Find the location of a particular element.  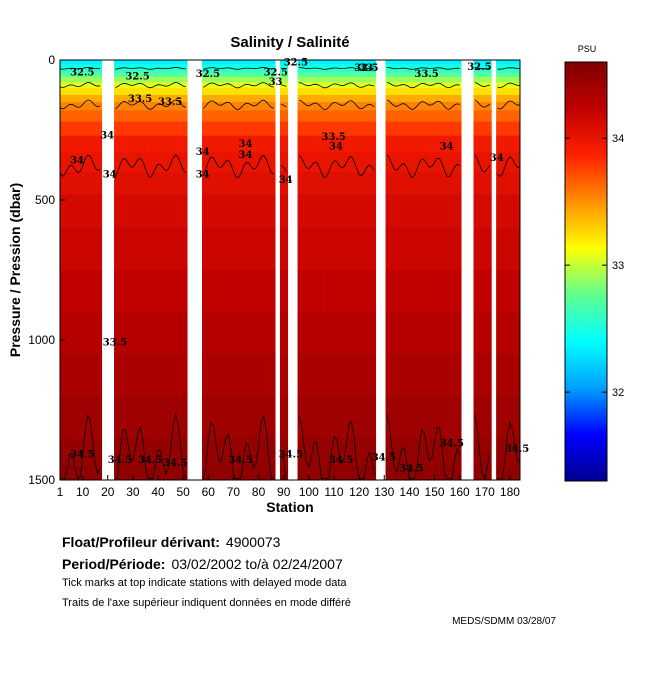

y-tick-label: 500 is located at coordinates (45, 200).